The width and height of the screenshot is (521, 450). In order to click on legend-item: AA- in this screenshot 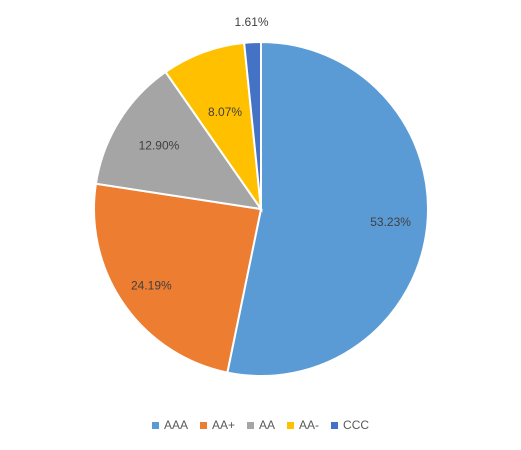, I will do `click(303, 425)`.